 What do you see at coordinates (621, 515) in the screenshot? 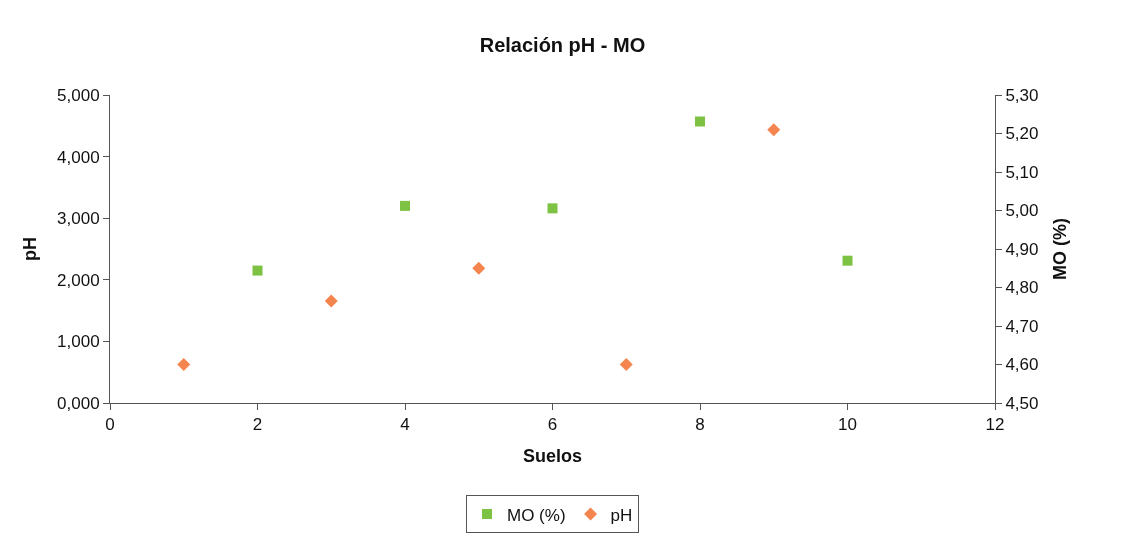
I see `legend-label: pH` at bounding box center [621, 515].